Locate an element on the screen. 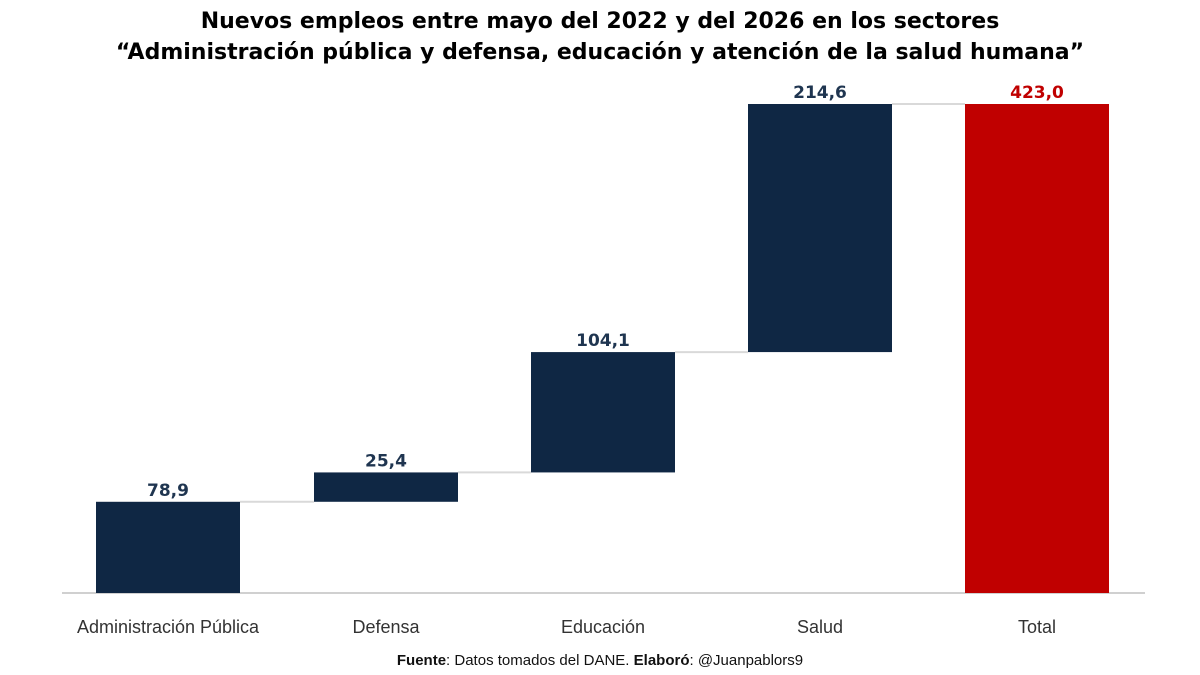 This screenshot has height=675, width=1200. category-label: Administración Pública is located at coordinates (168, 627).